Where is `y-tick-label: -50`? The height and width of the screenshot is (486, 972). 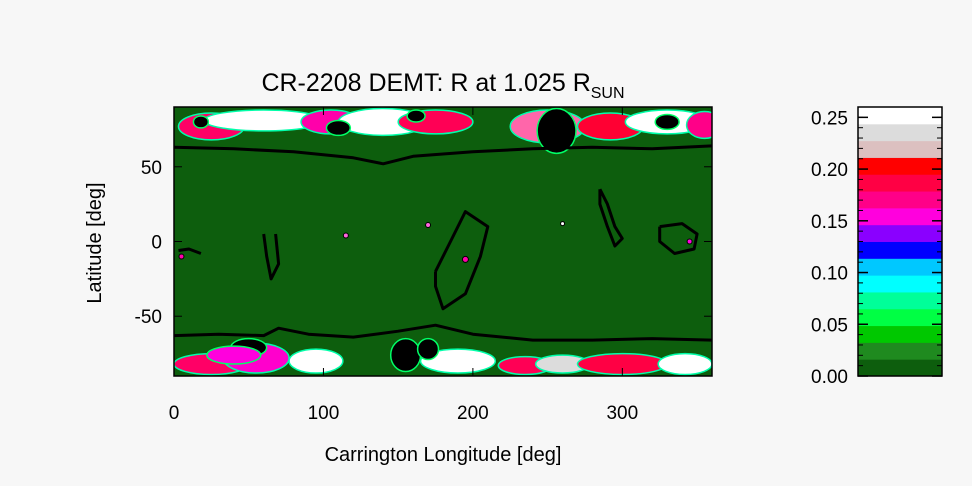 y-tick-label: -50 is located at coordinates (148, 317).